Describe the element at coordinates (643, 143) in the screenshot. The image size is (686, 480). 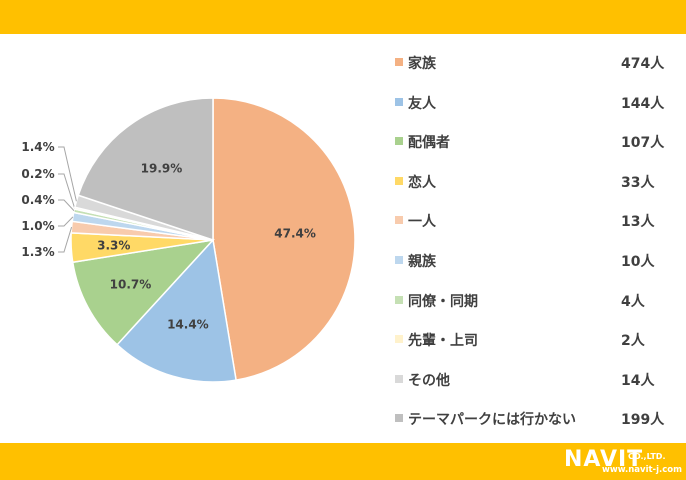
I see `legend-count: 107人` at that location.